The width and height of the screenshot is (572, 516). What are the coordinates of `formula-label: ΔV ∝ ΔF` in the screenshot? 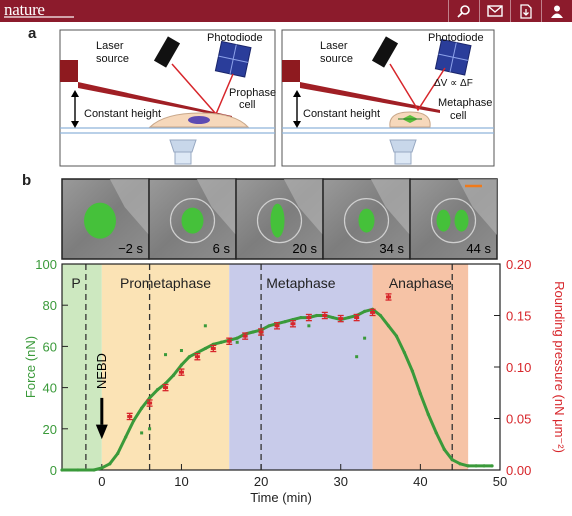 It's located at (453, 83).